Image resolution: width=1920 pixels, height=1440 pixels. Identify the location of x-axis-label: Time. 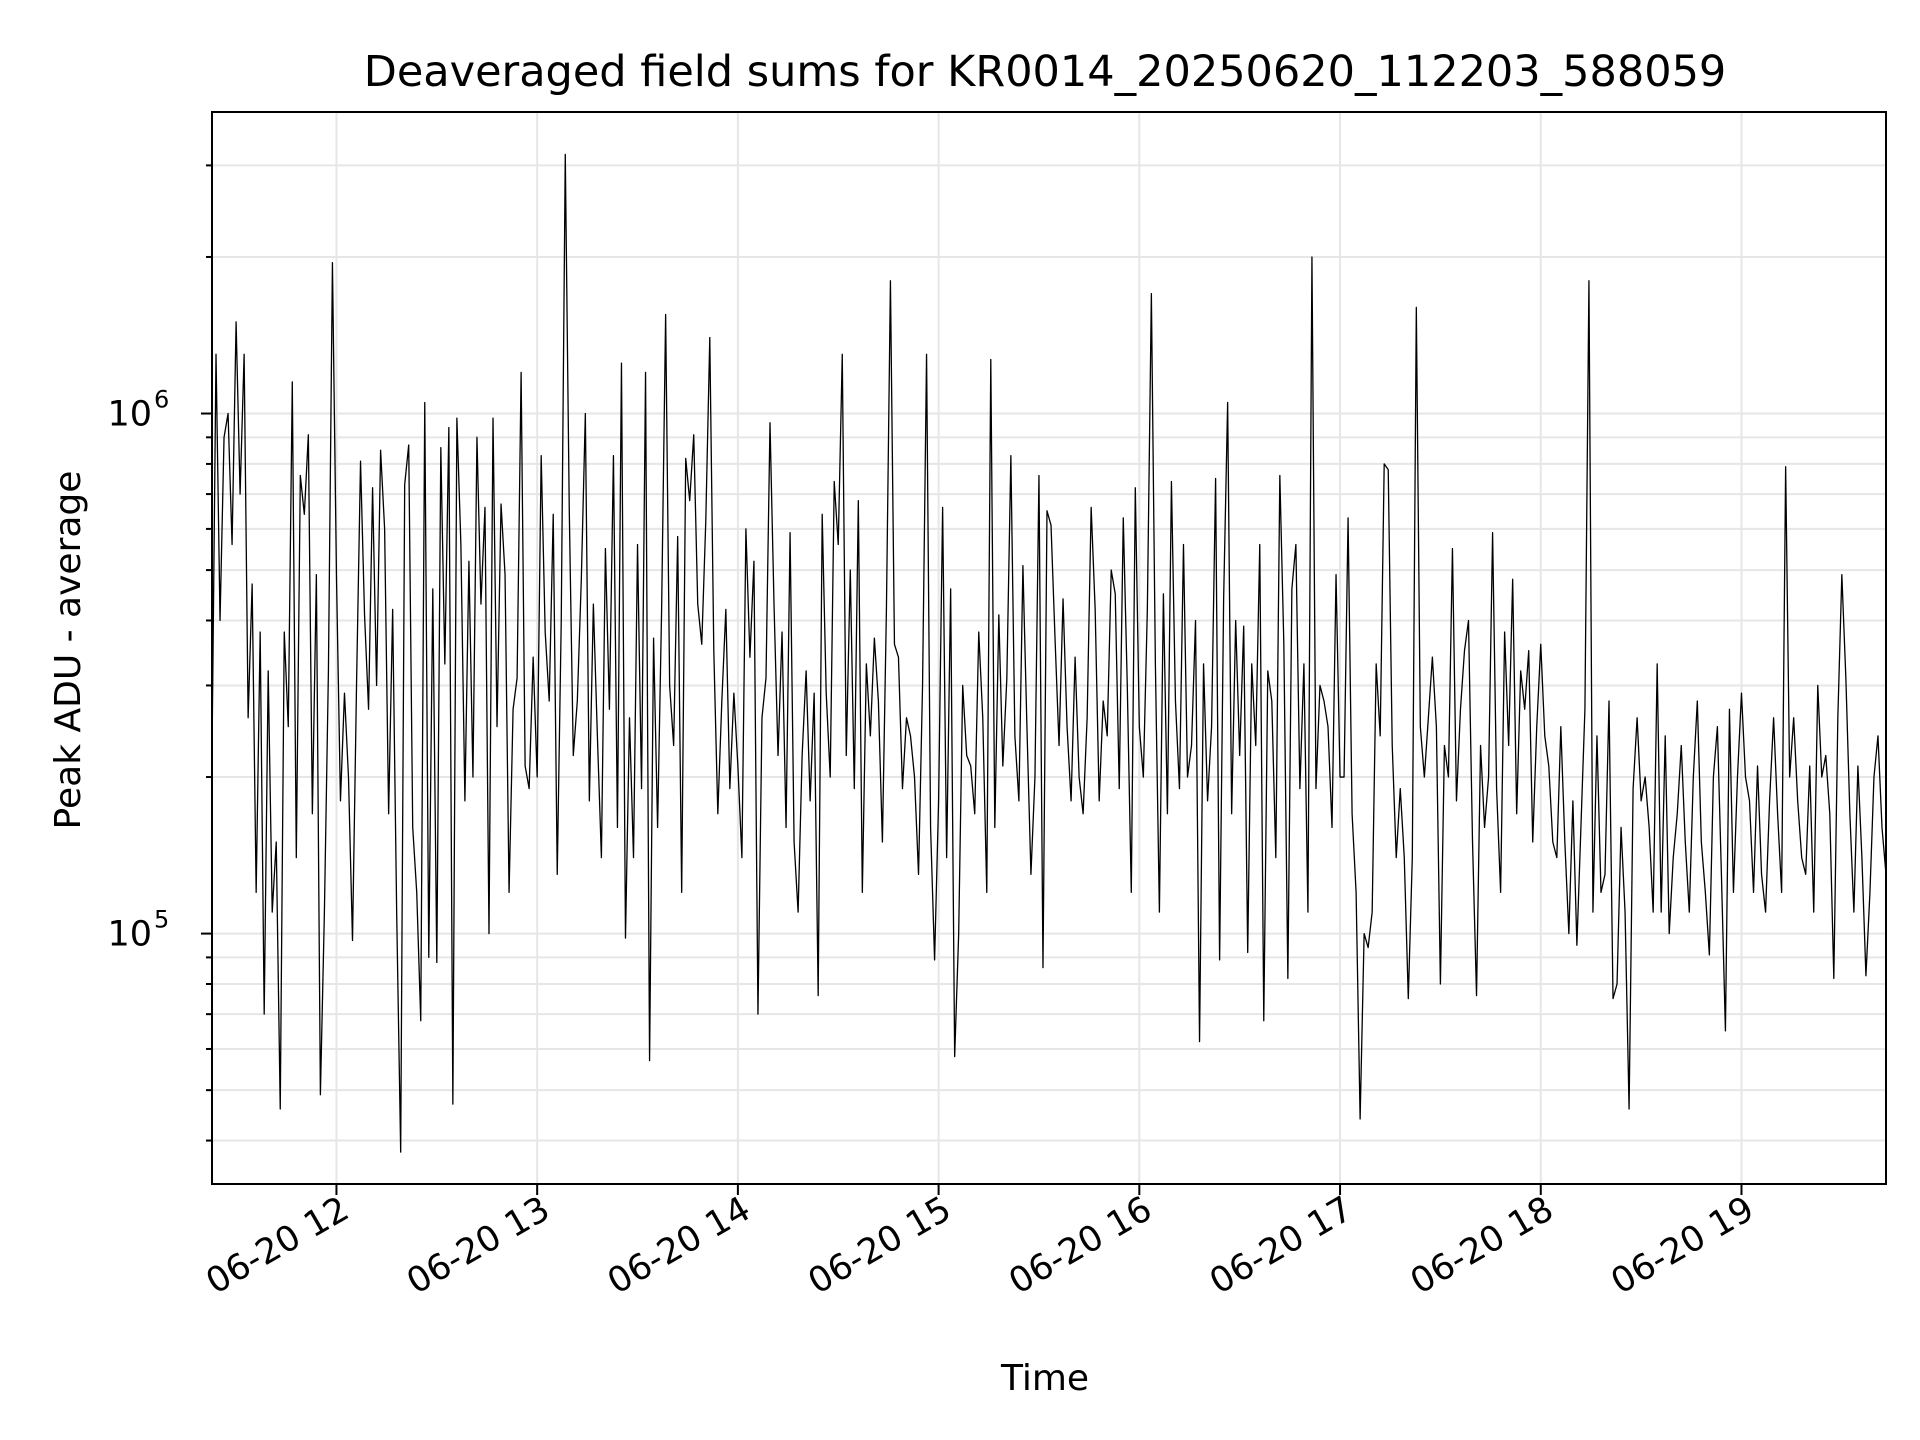
(1044, 1378).